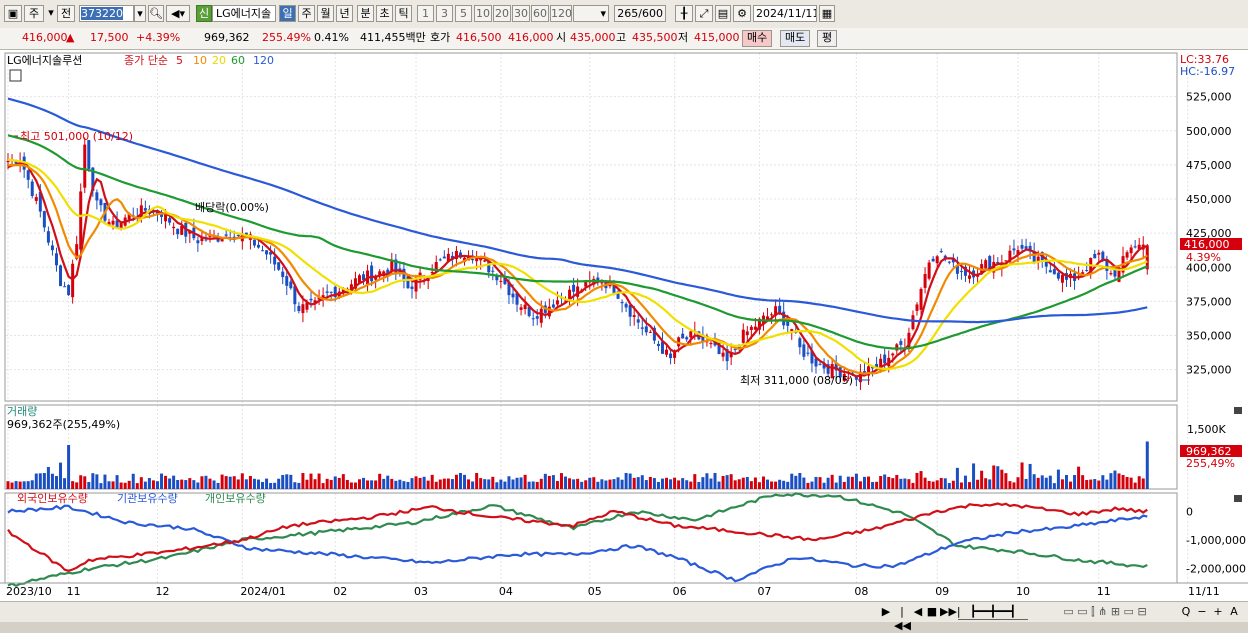 The image size is (1248, 633). What do you see at coordinates (15, 75) in the screenshot?
I see `table-toggle-icon` at bounding box center [15, 75].